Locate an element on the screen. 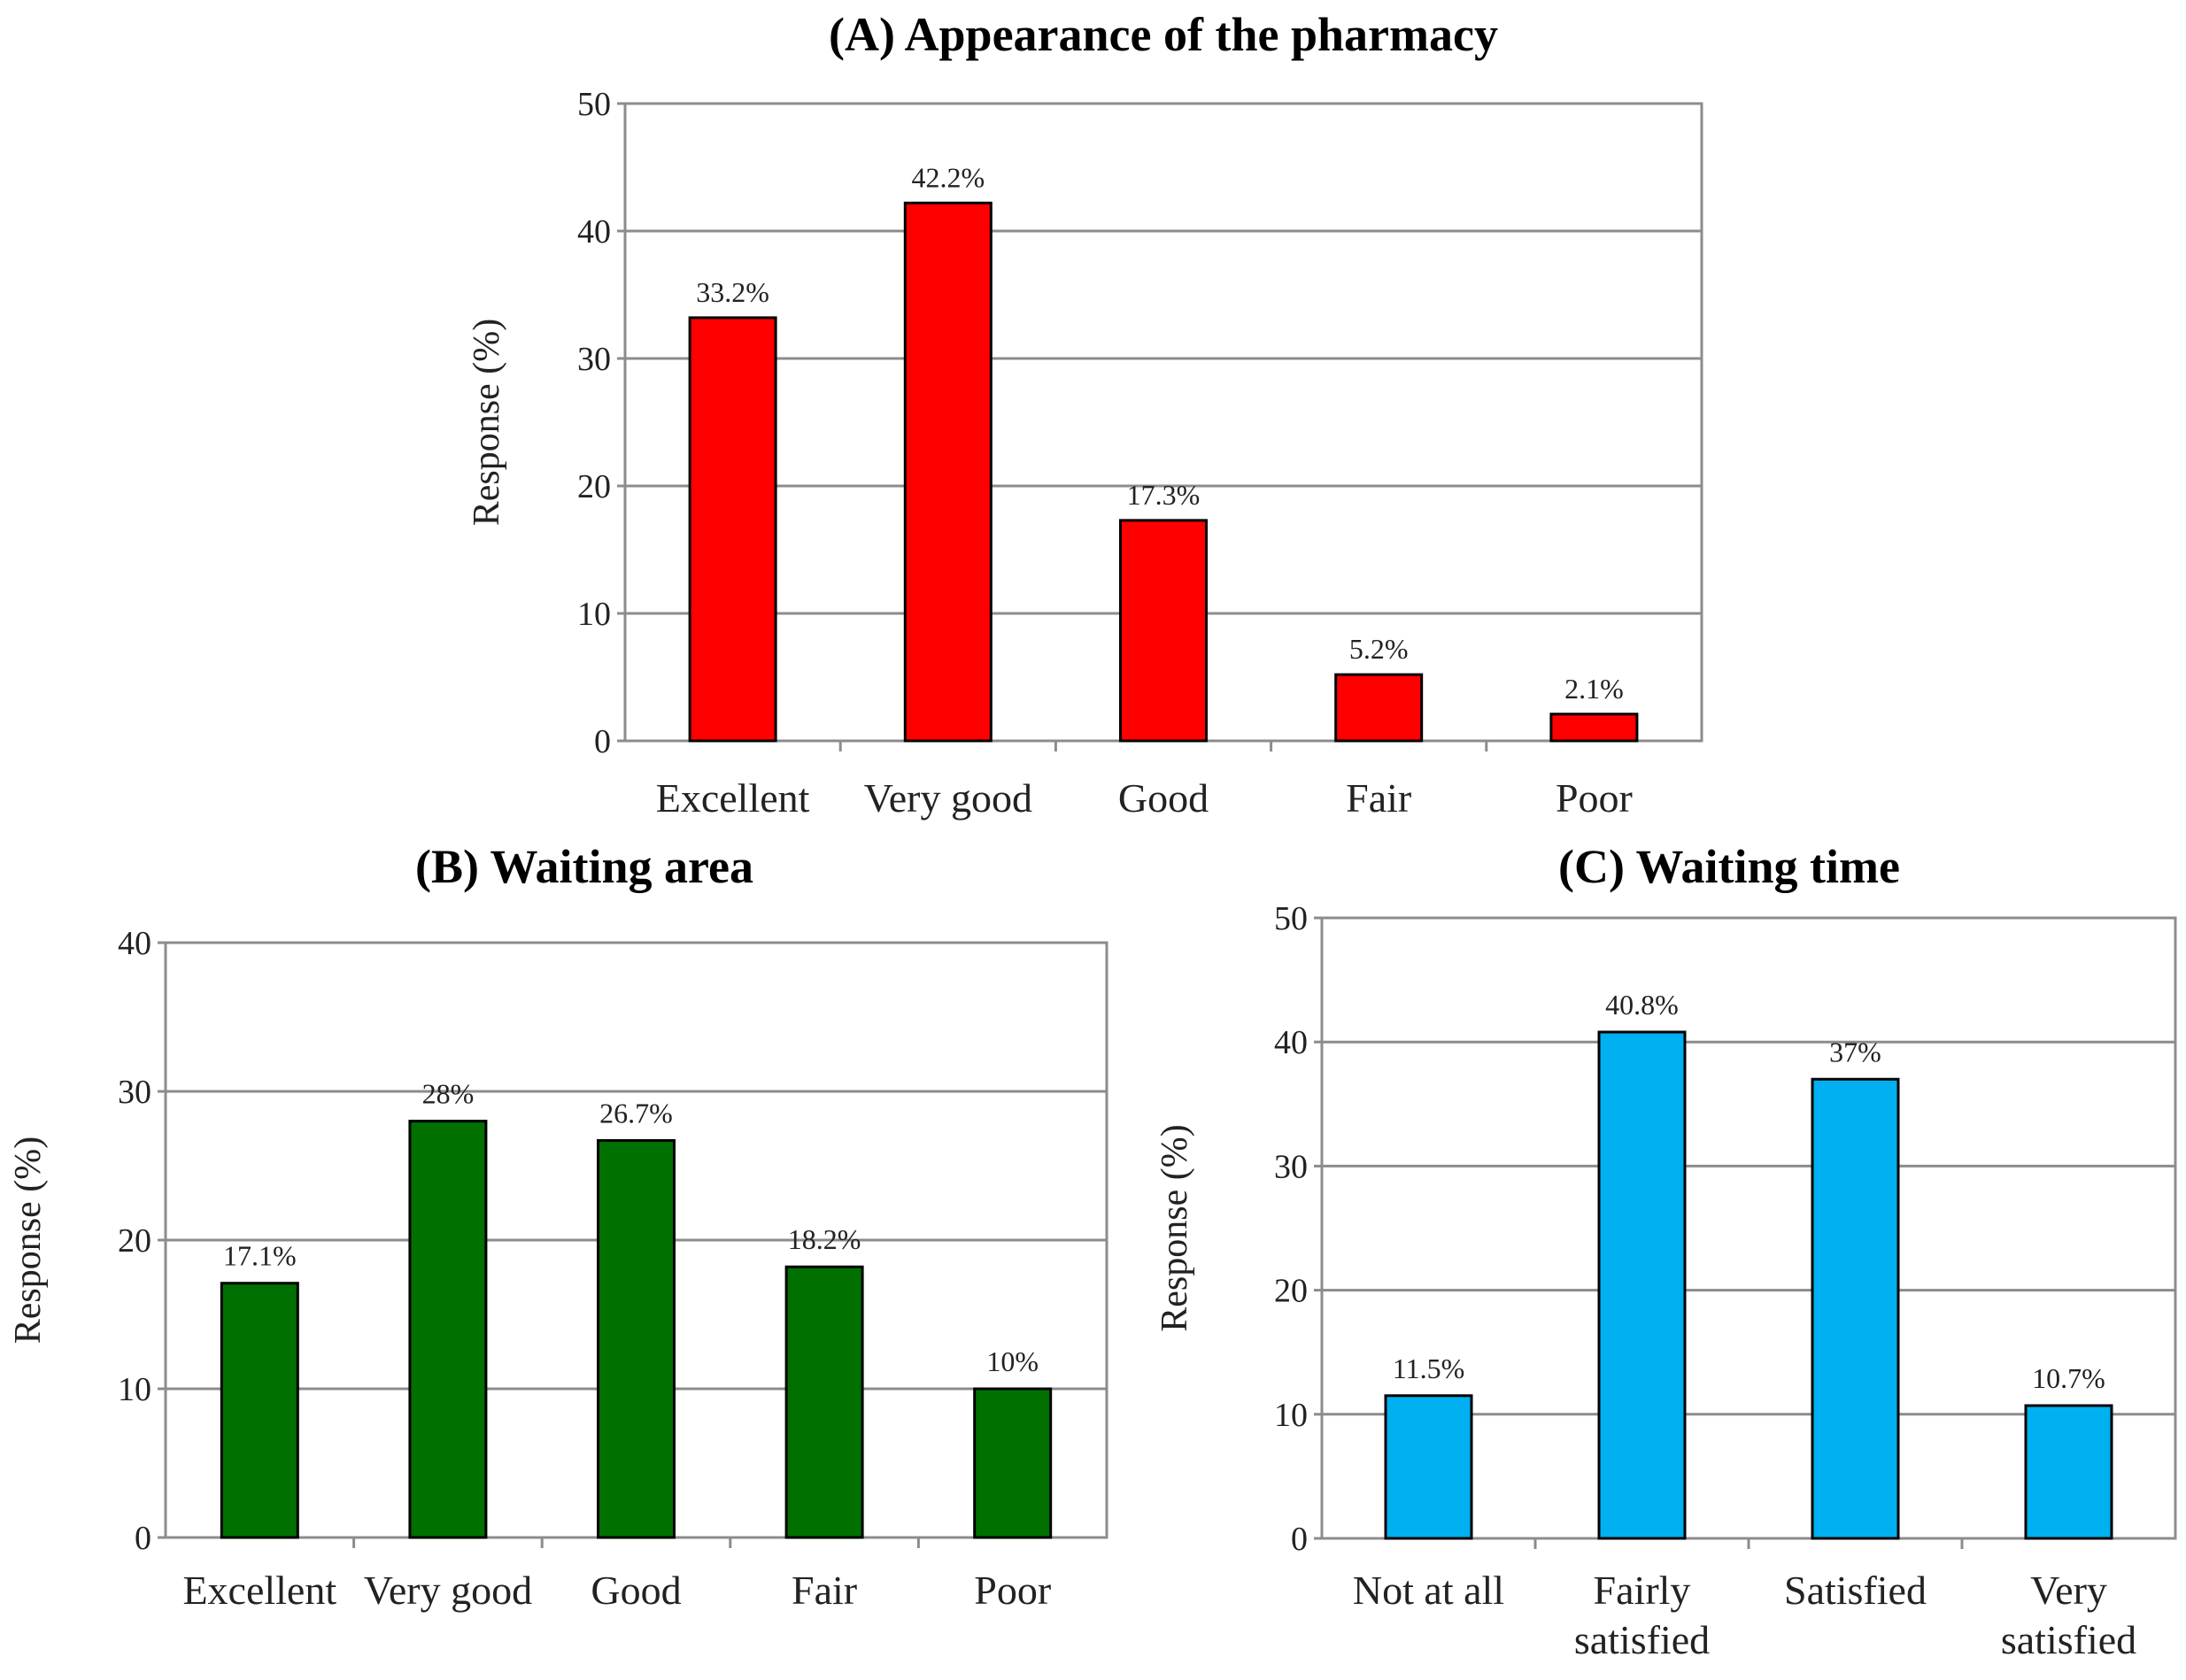 The width and height of the screenshot is (2186, 1680). data-label: 40.8% is located at coordinates (1642, 1005).